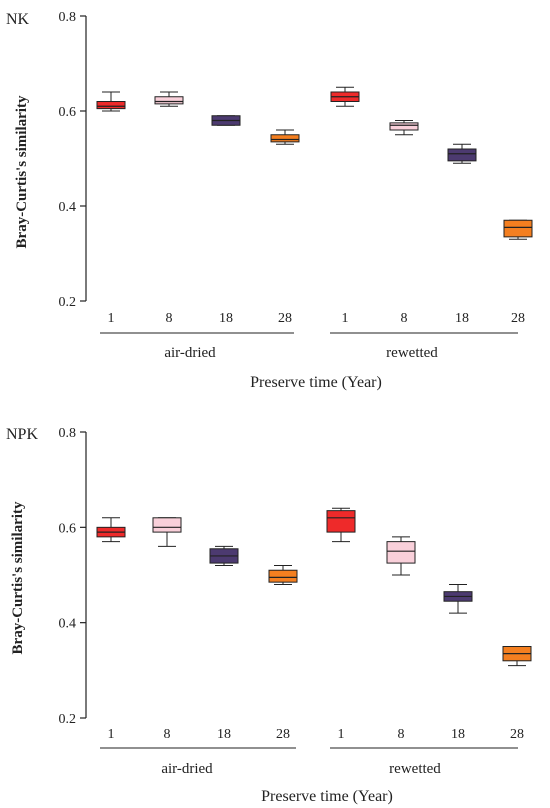 The width and height of the screenshot is (550, 808). What do you see at coordinates (18, 19) in the screenshot?
I see `panel-label: NK` at bounding box center [18, 19].